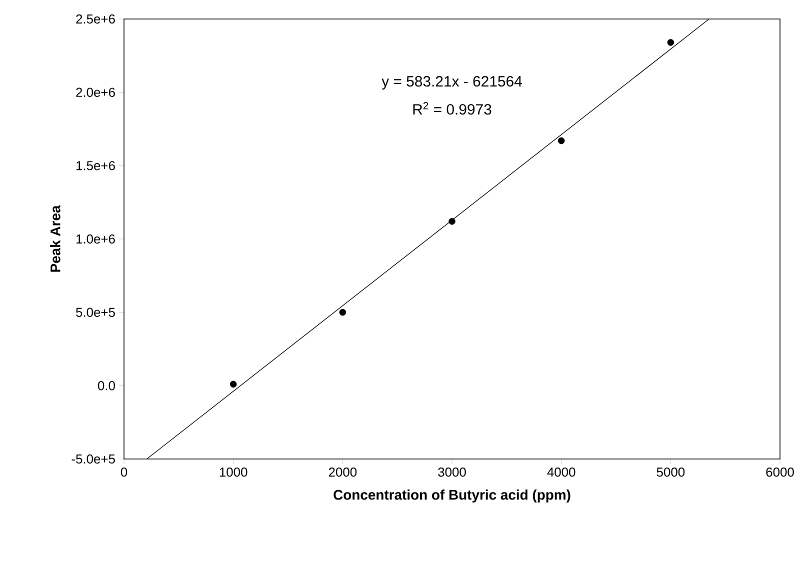 The height and width of the screenshot is (565, 802). What do you see at coordinates (452, 83) in the screenshot?
I see `annotation: y = 583.21x - 621564` at bounding box center [452, 83].